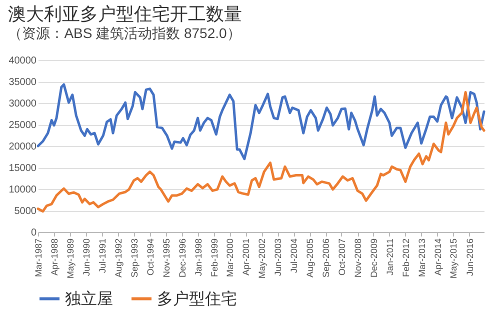 The width and height of the screenshot is (500, 313). What do you see at coordinates (453, 258) in the screenshot?
I see `x-tick-label: May-2015` at bounding box center [453, 258].